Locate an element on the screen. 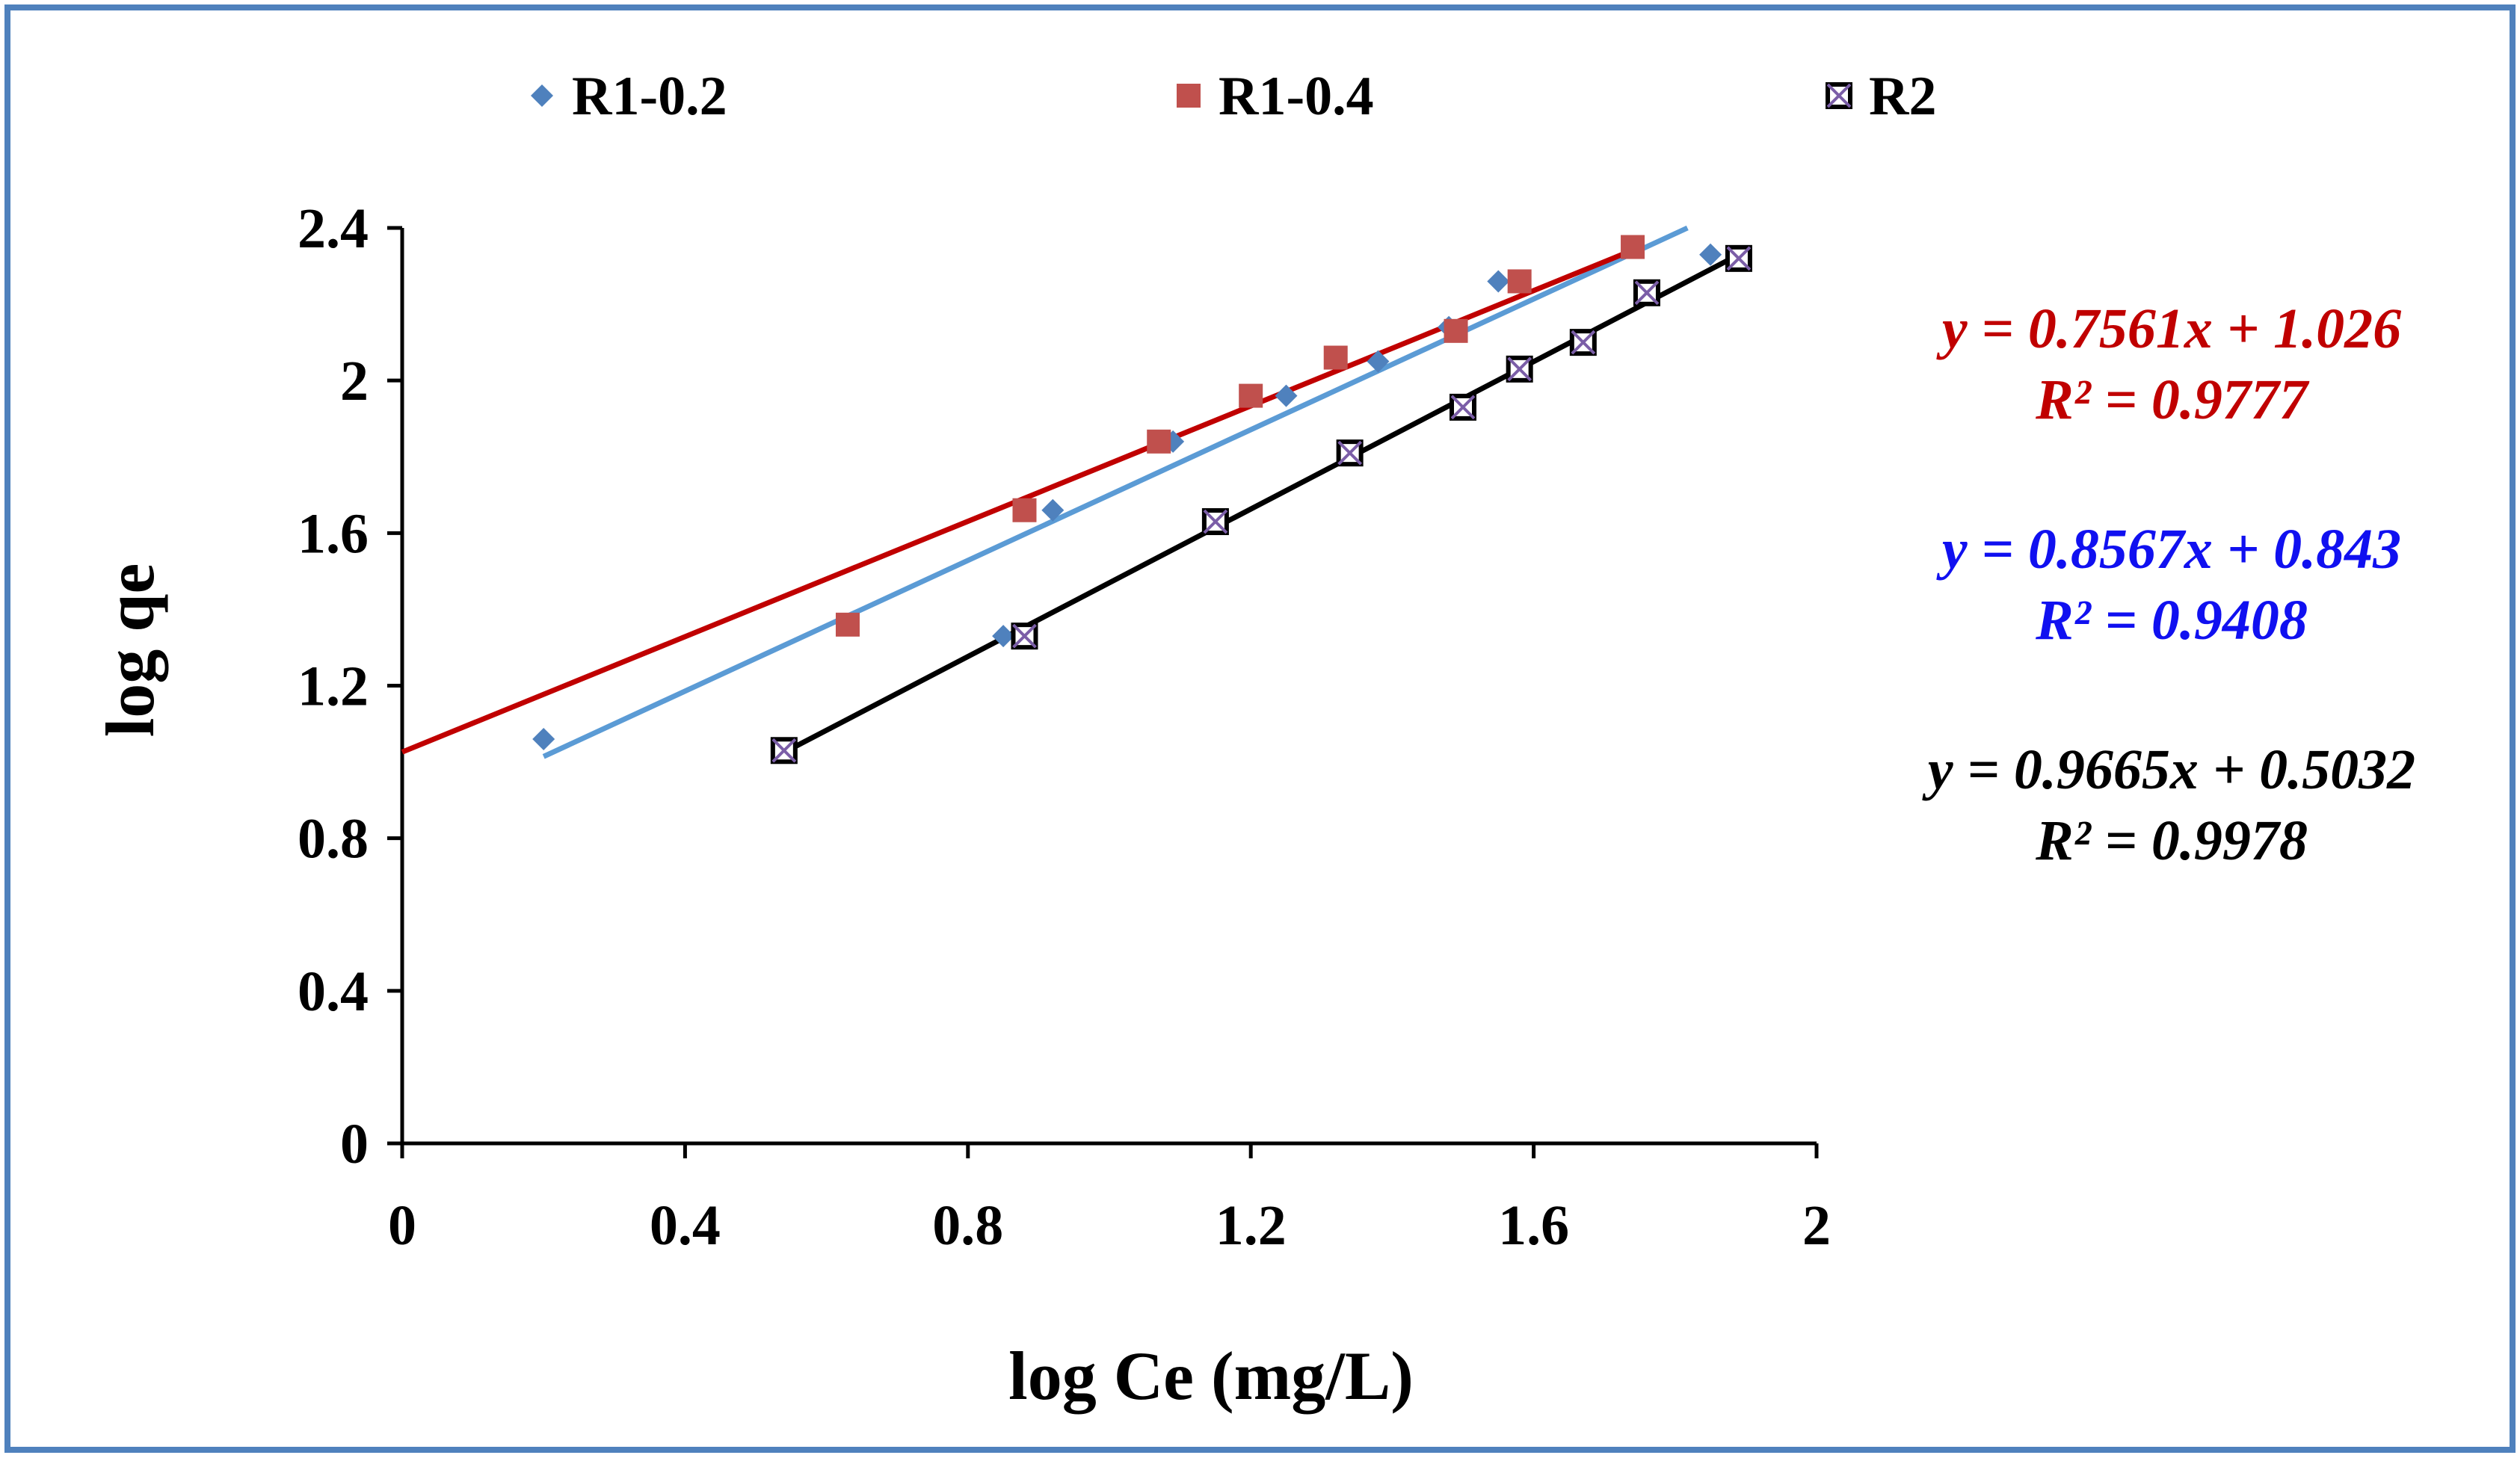  y-tick-label: 2.4 is located at coordinates (333, 228).